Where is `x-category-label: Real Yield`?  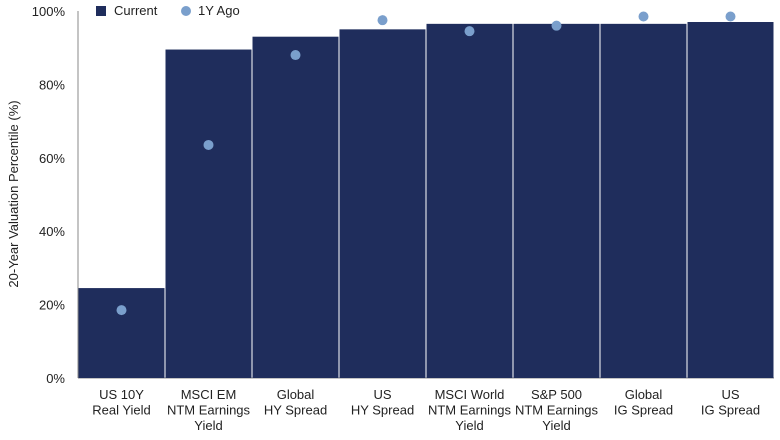 x-category-label: Real Yield is located at coordinates (121, 410).